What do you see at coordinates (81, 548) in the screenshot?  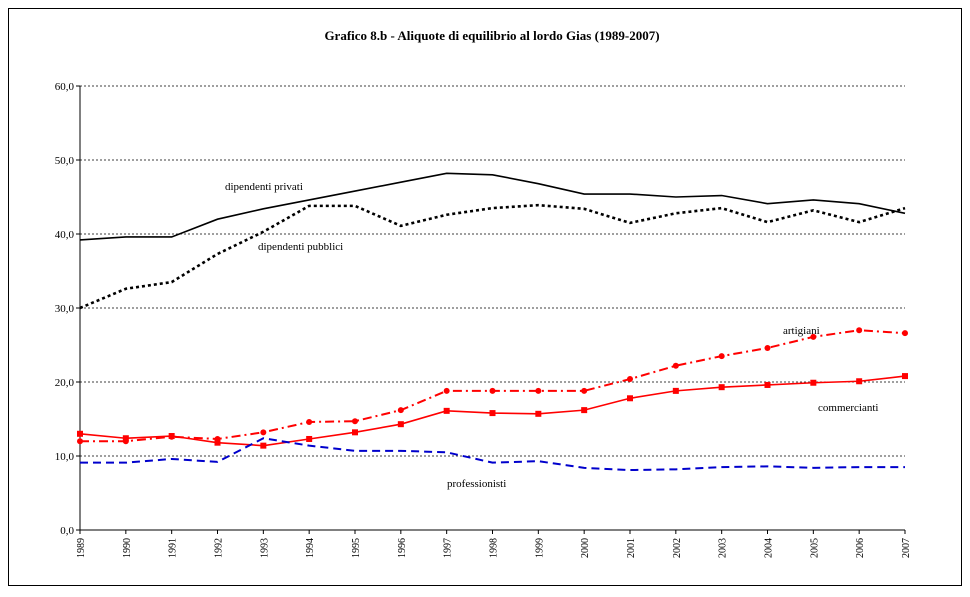 I see `x-tick-label: 1989` at bounding box center [81, 548].